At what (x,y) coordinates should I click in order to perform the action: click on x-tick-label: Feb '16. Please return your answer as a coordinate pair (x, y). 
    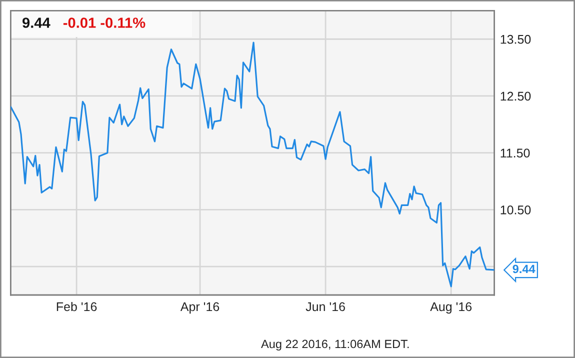
    Looking at the image, I should click on (76, 307).